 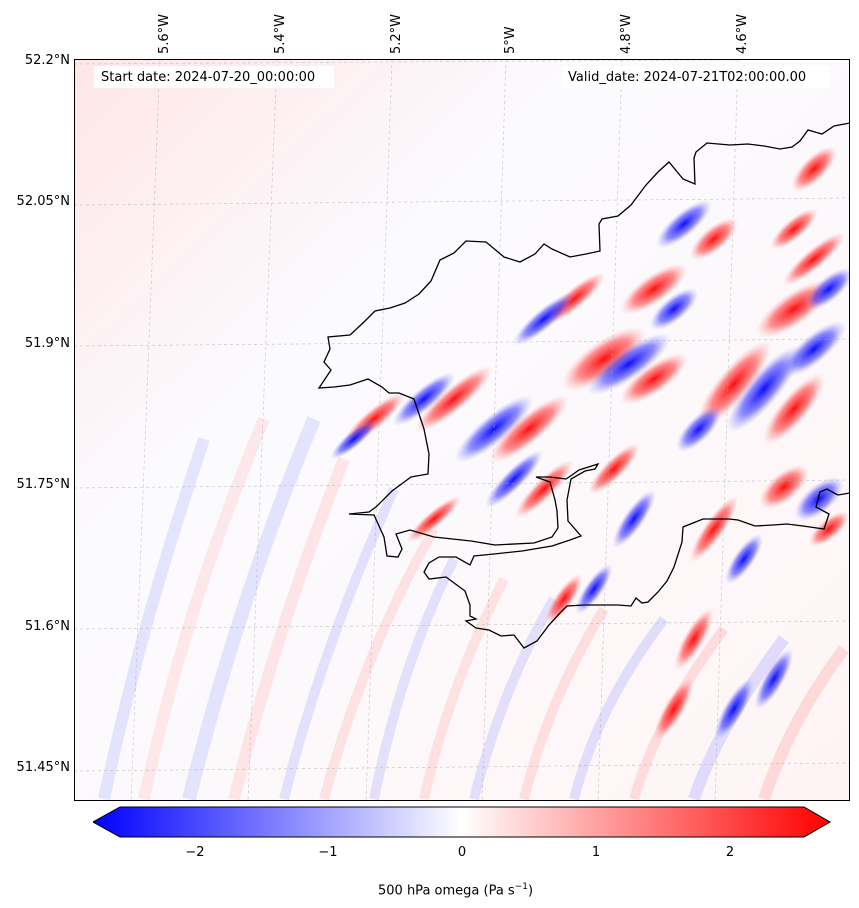 I want to click on start-date-box, so click(x=214, y=77).